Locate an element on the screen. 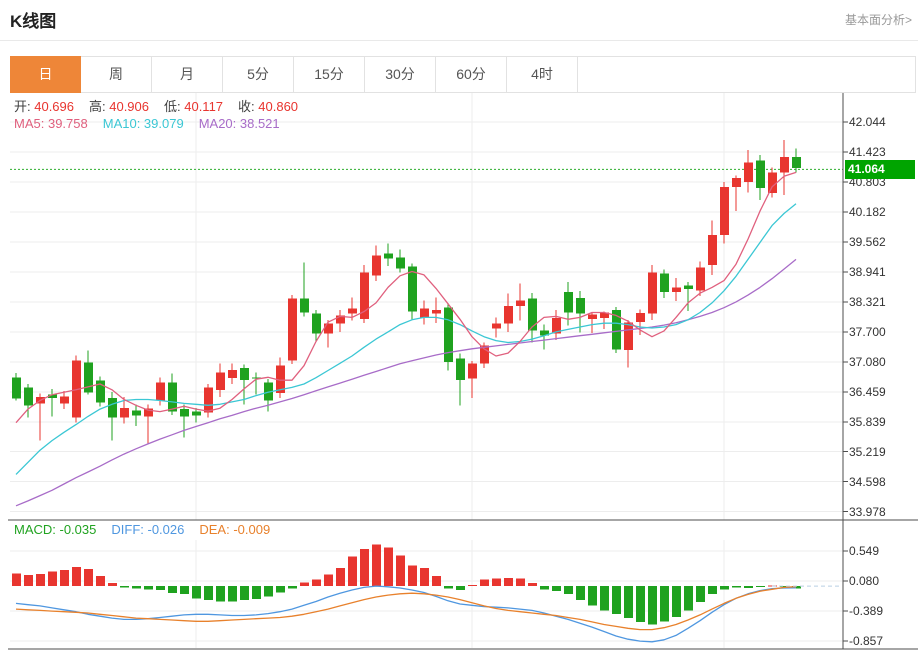 The image size is (918, 654). legend-value: 40.906 is located at coordinates (129, 106).